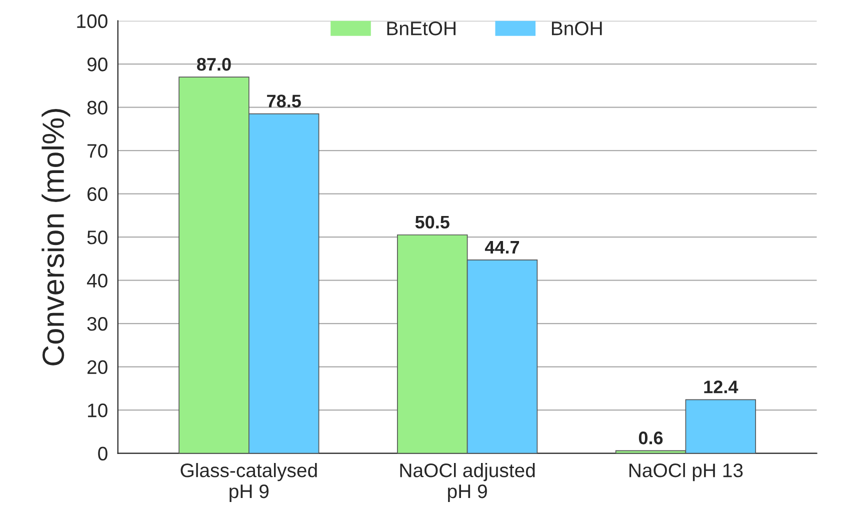  Describe the element at coordinates (98, 367) in the screenshot. I see `y-tick-label: 20` at that location.